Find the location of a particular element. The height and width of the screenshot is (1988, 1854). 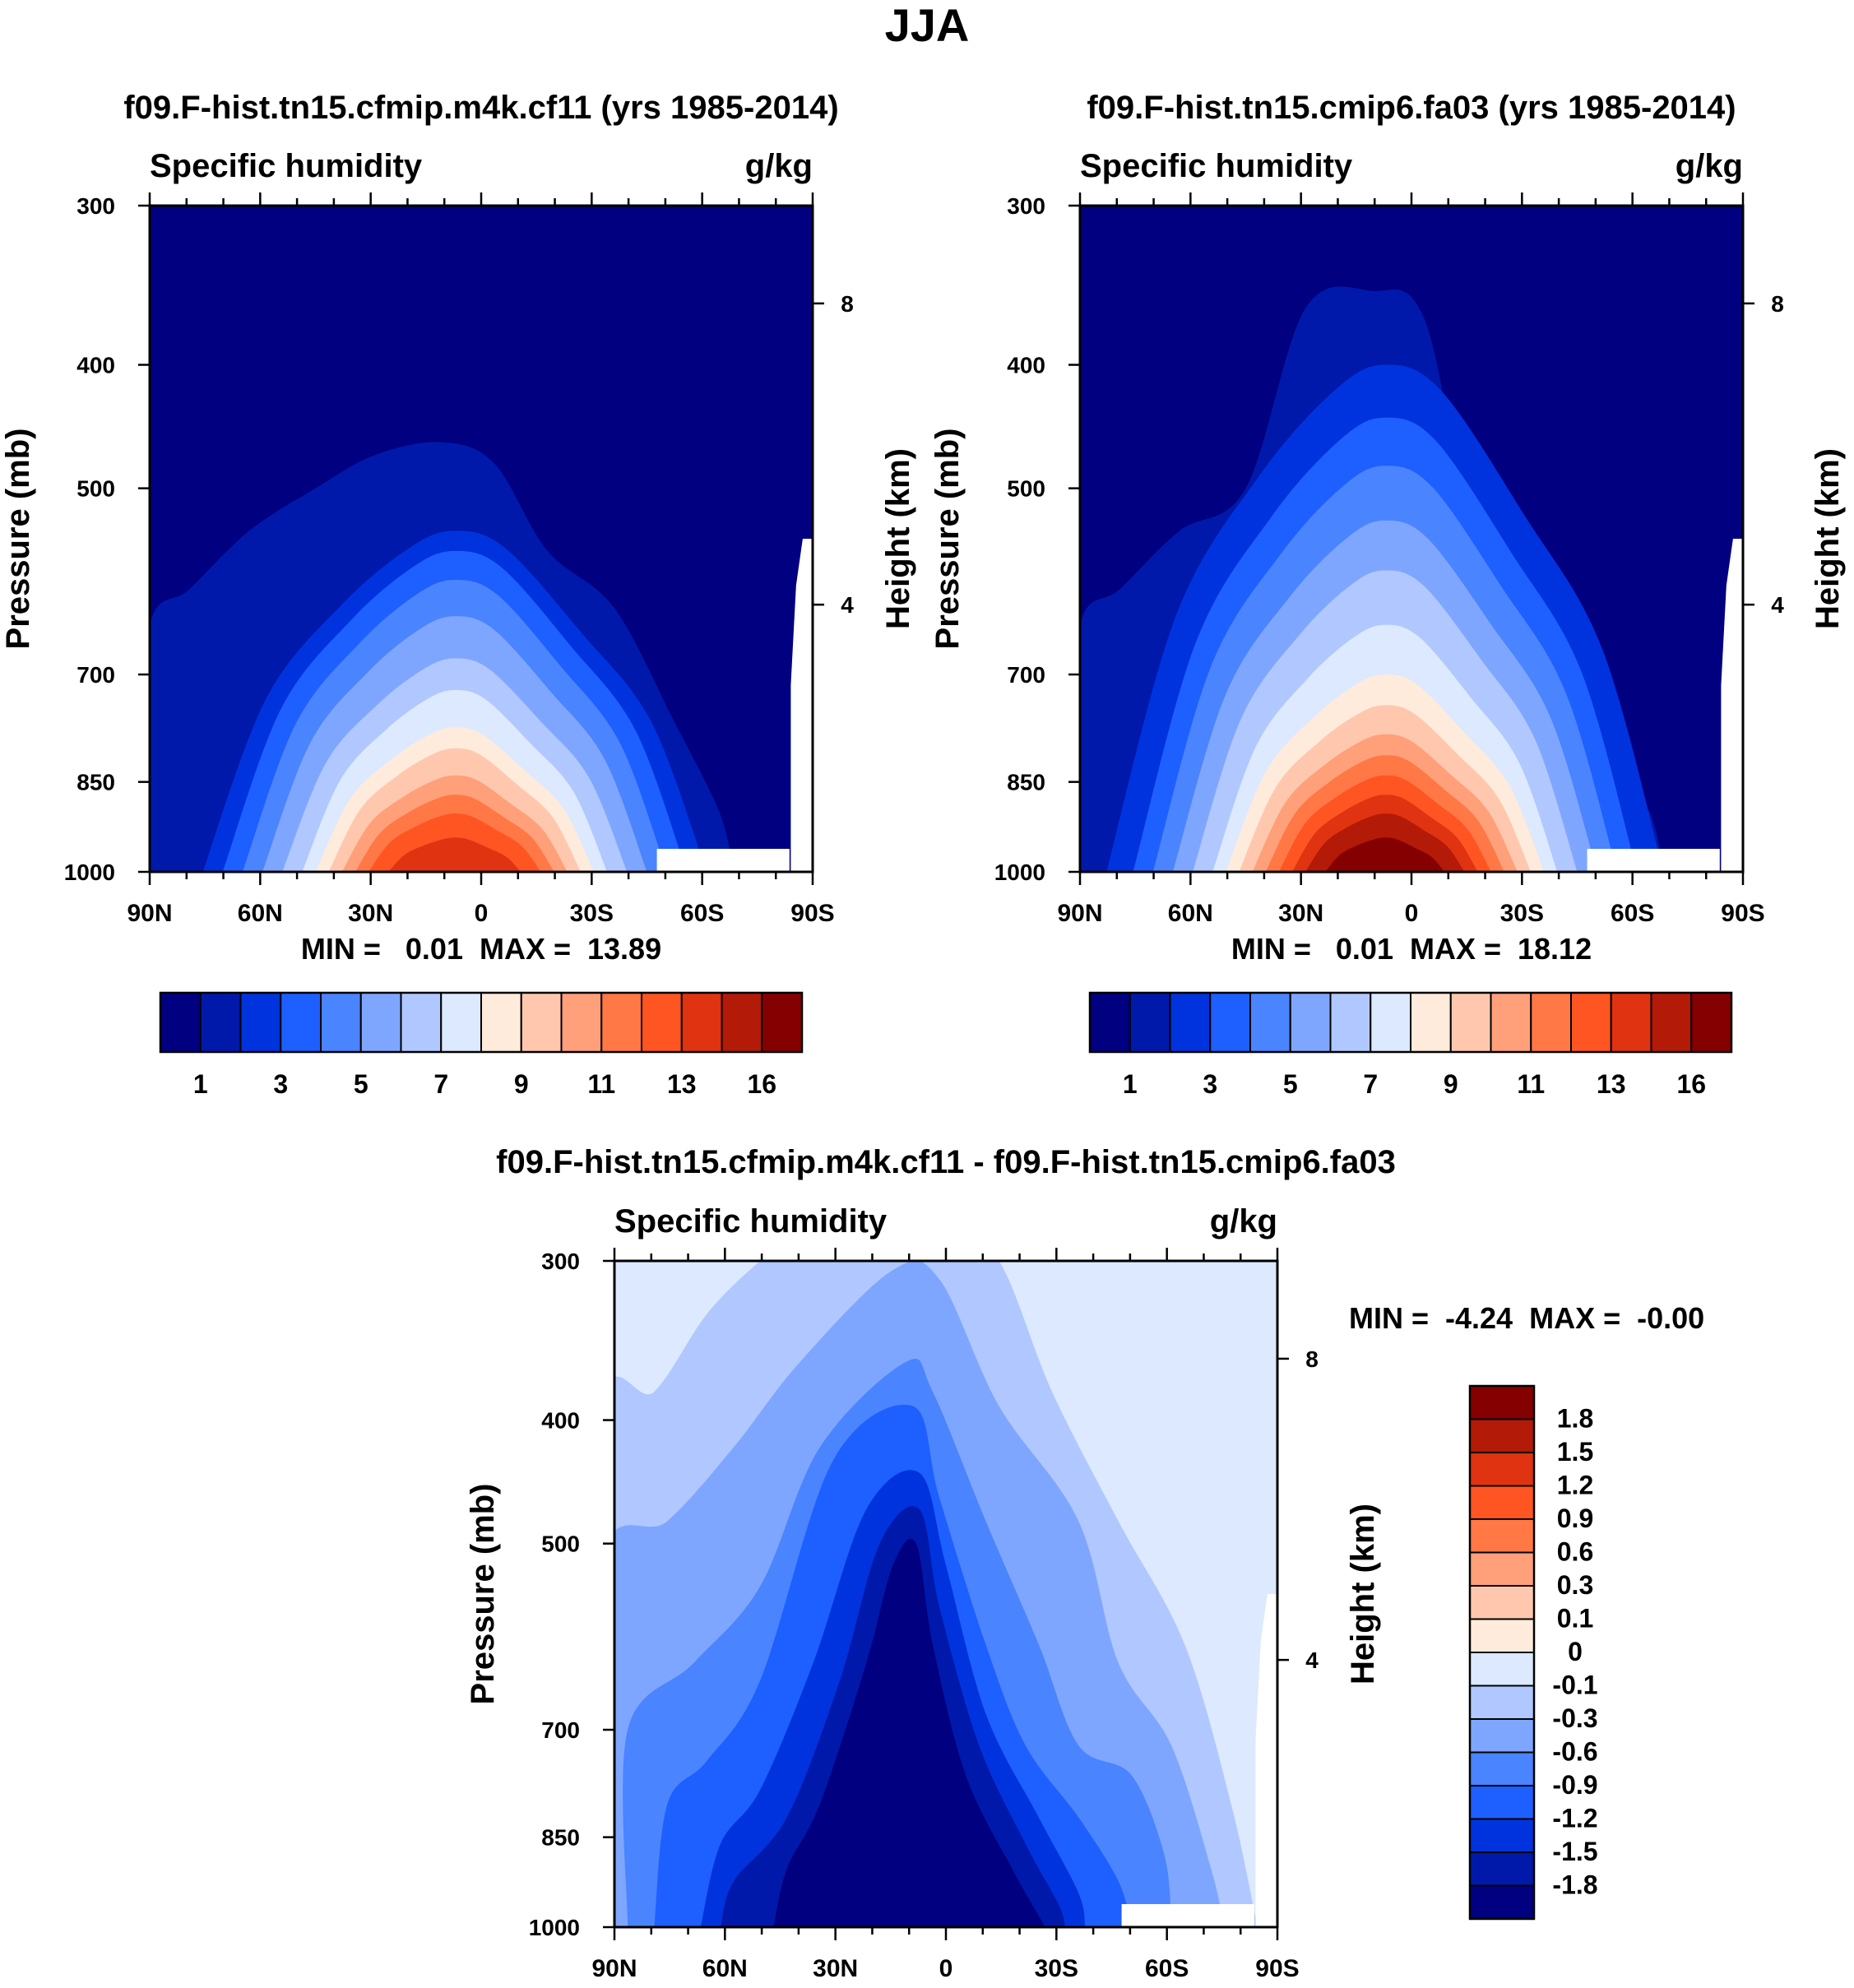

panel-1-colorbar-label: 7 is located at coordinates (440, 1084).